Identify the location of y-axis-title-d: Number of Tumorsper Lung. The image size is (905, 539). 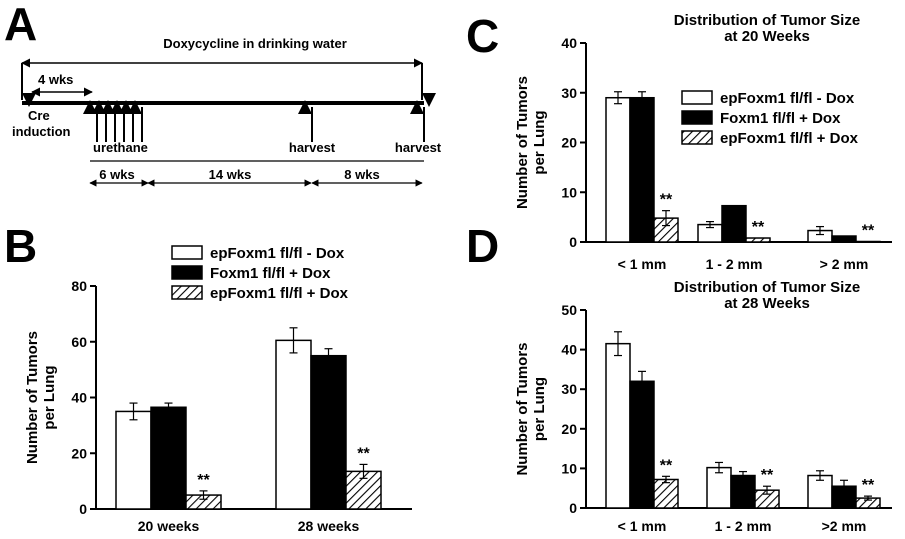
(531, 408).